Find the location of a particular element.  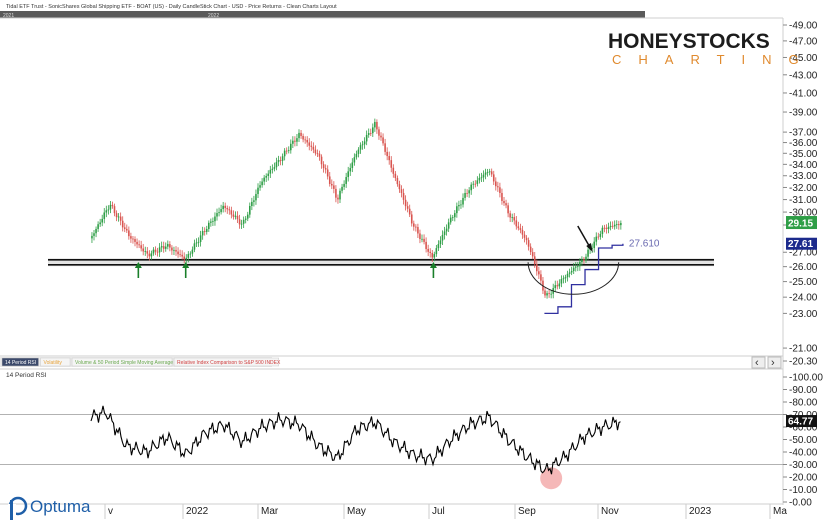

rsi-value-tag is located at coordinates (801, 421).